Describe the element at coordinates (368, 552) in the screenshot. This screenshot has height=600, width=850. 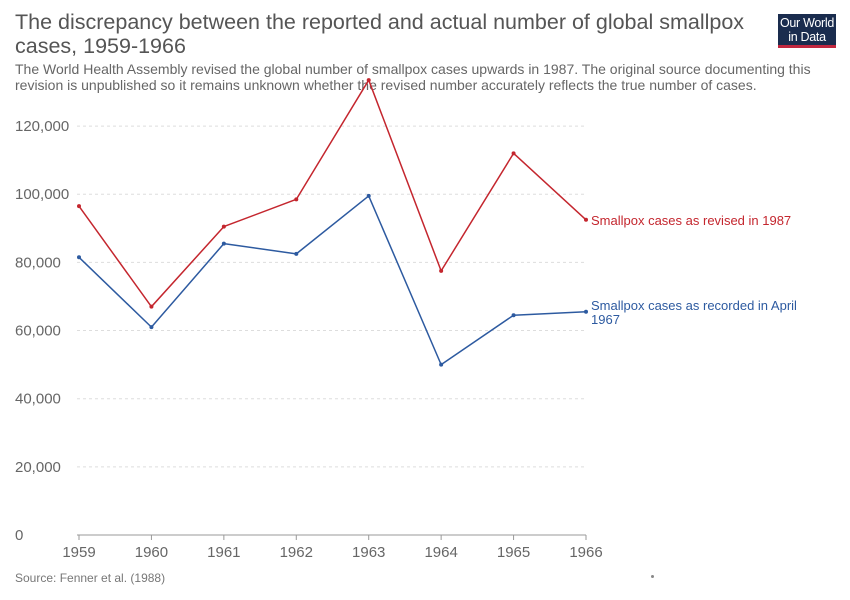
I see `x-tick-label: 1963` at that location.